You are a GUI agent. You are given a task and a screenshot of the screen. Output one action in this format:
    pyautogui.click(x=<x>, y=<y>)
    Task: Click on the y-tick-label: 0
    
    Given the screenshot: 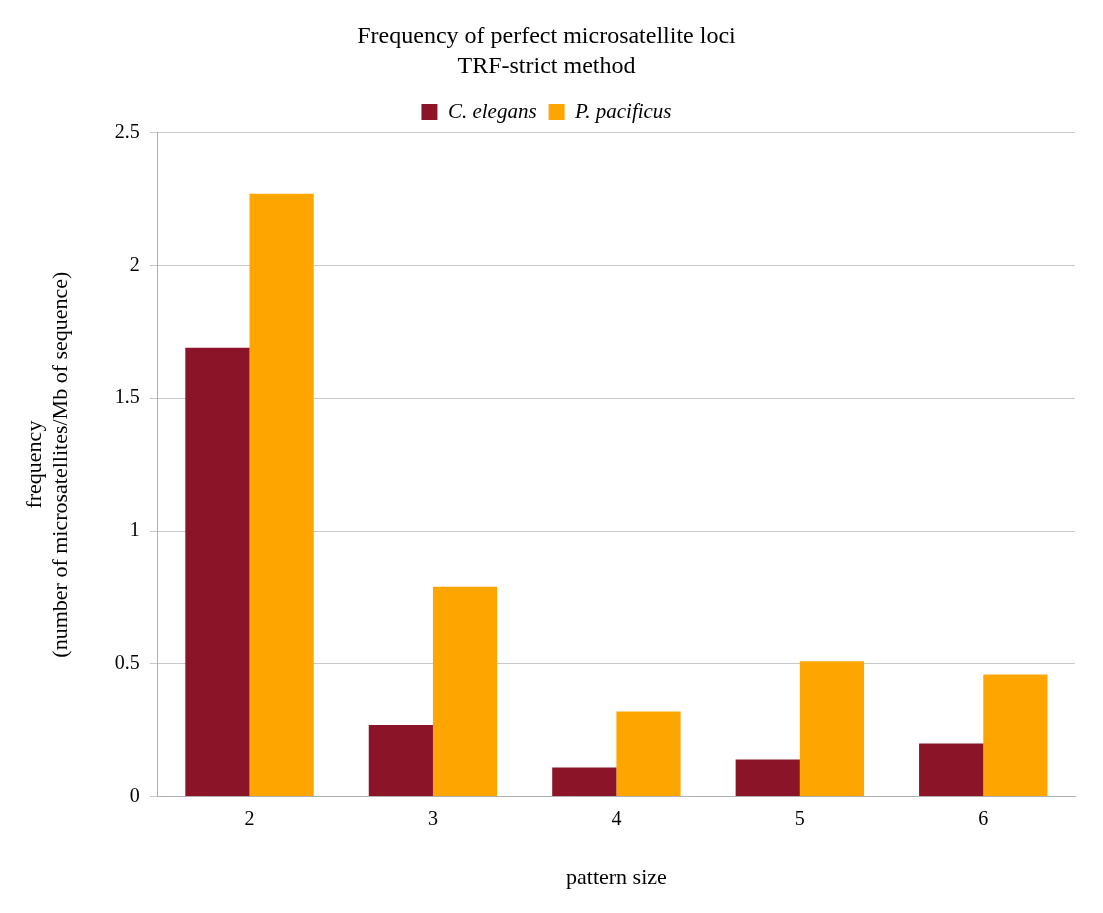 What is the action you would take?
    pyautogui.click(x=134, y=794)
    